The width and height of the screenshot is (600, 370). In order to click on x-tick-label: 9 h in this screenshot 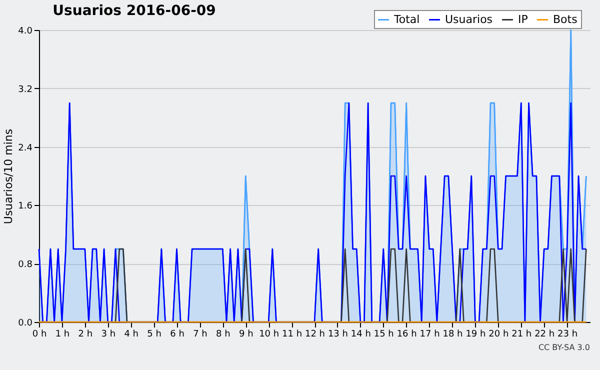, I will do `click(246, 335)`.